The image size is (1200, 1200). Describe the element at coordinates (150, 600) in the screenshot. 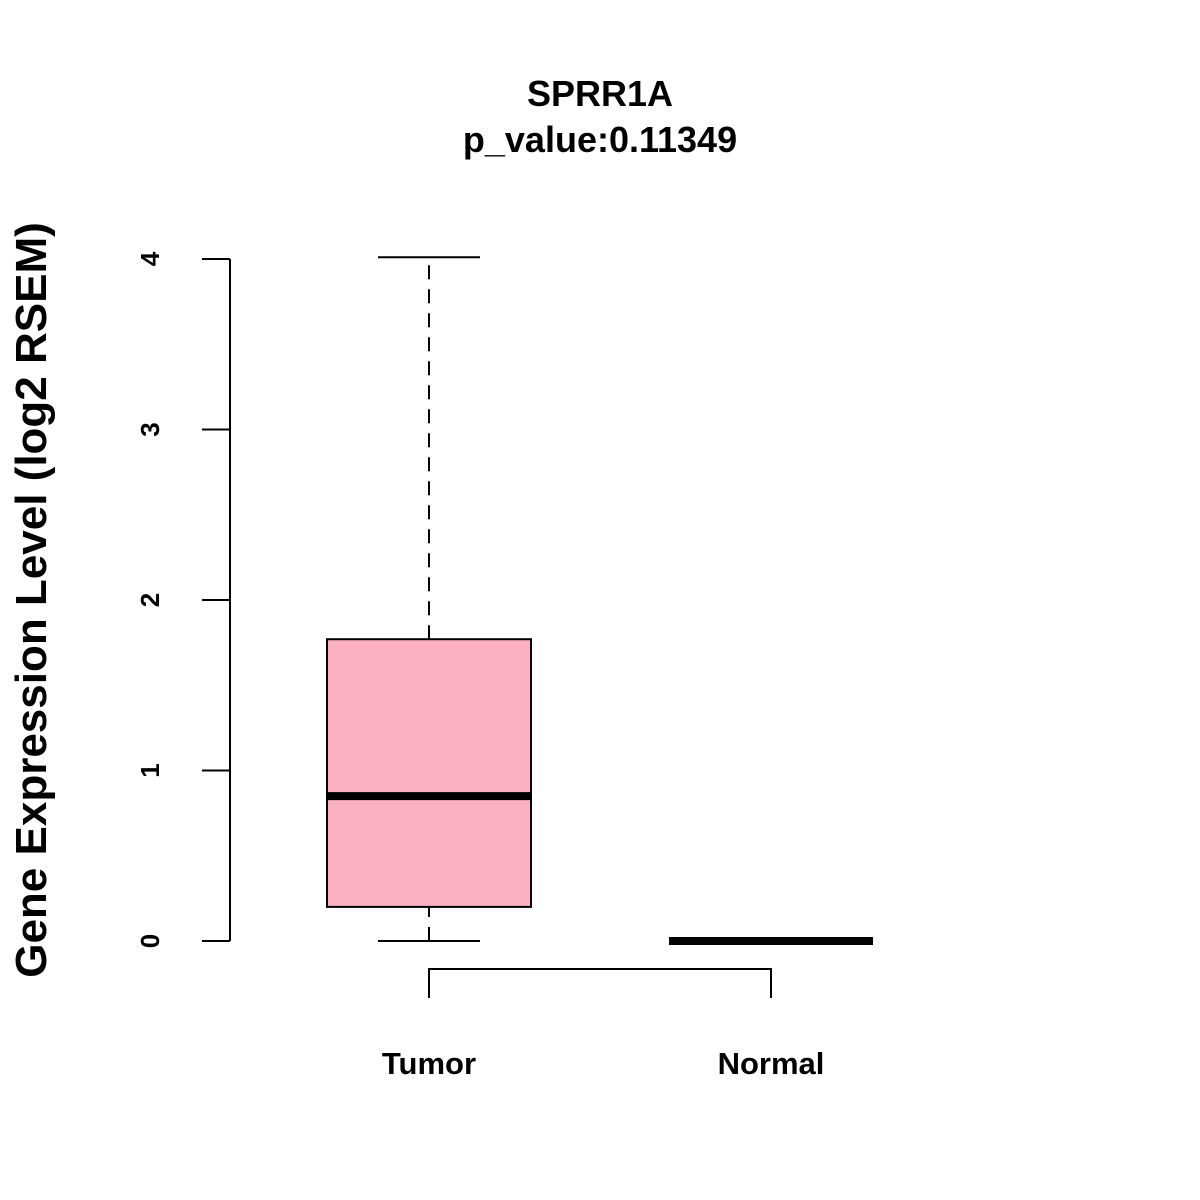

I see `y-tick-label: 2` at that location.